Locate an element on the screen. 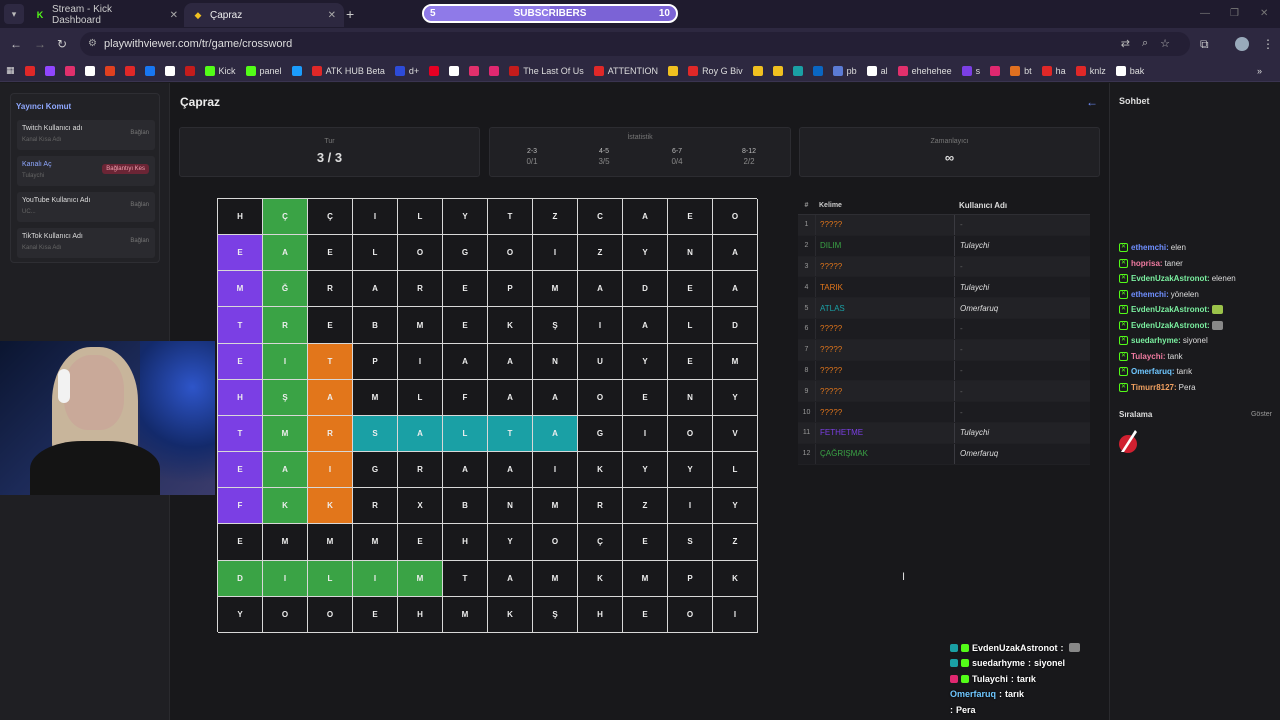 The height and width of the screenshot is (720, 1280). window-close-button: ✕ is located at coordinates (1264, 13).